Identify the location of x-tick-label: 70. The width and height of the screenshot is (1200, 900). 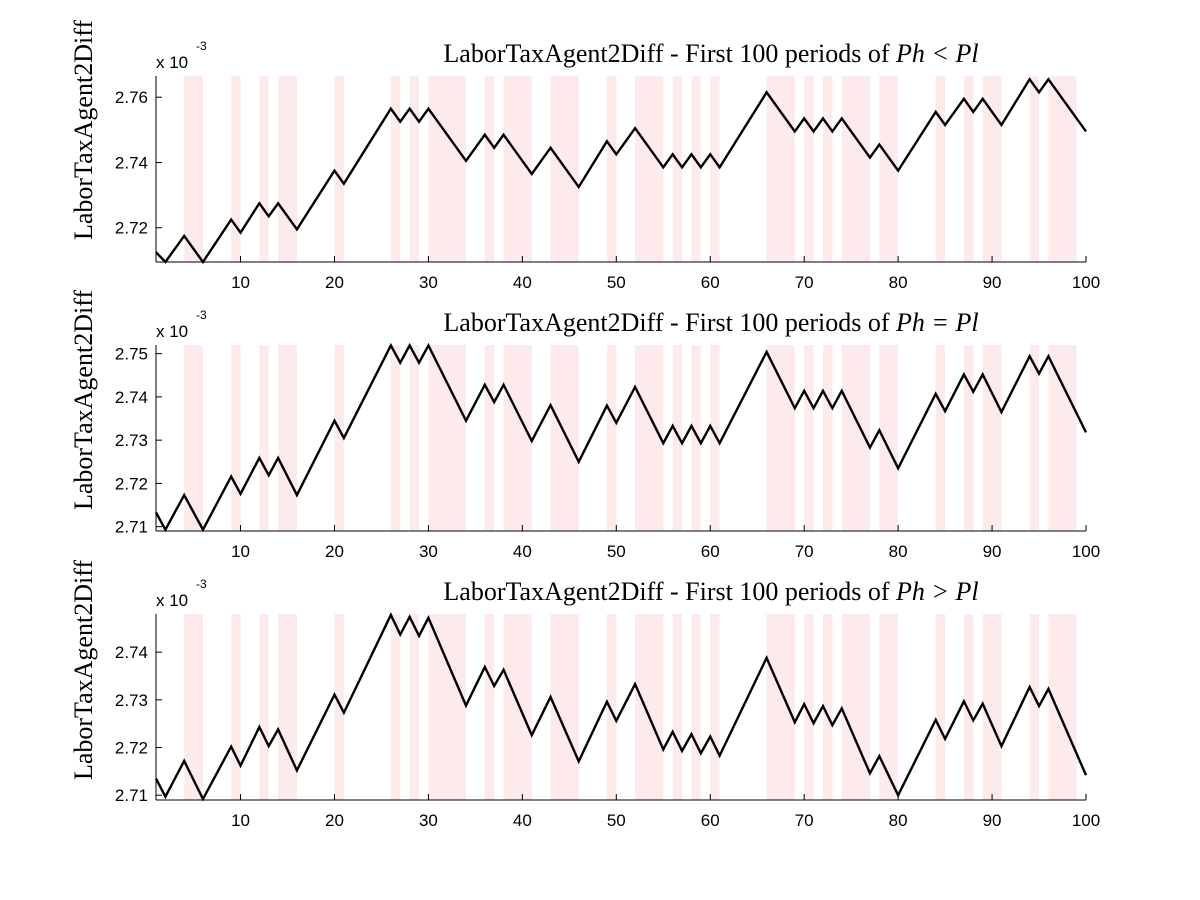
(804, 282).